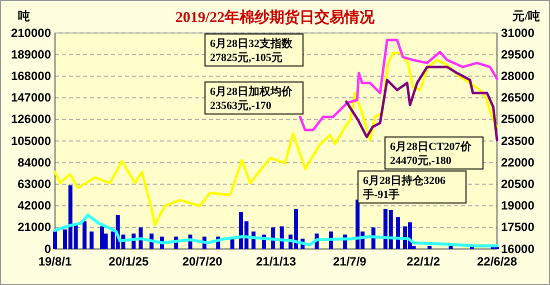 This screenshot has height=285, width=550. Describe the element at coordinates (526, 16) in the screenshot. I see `y2-axis-title: 元/吨` at that location.